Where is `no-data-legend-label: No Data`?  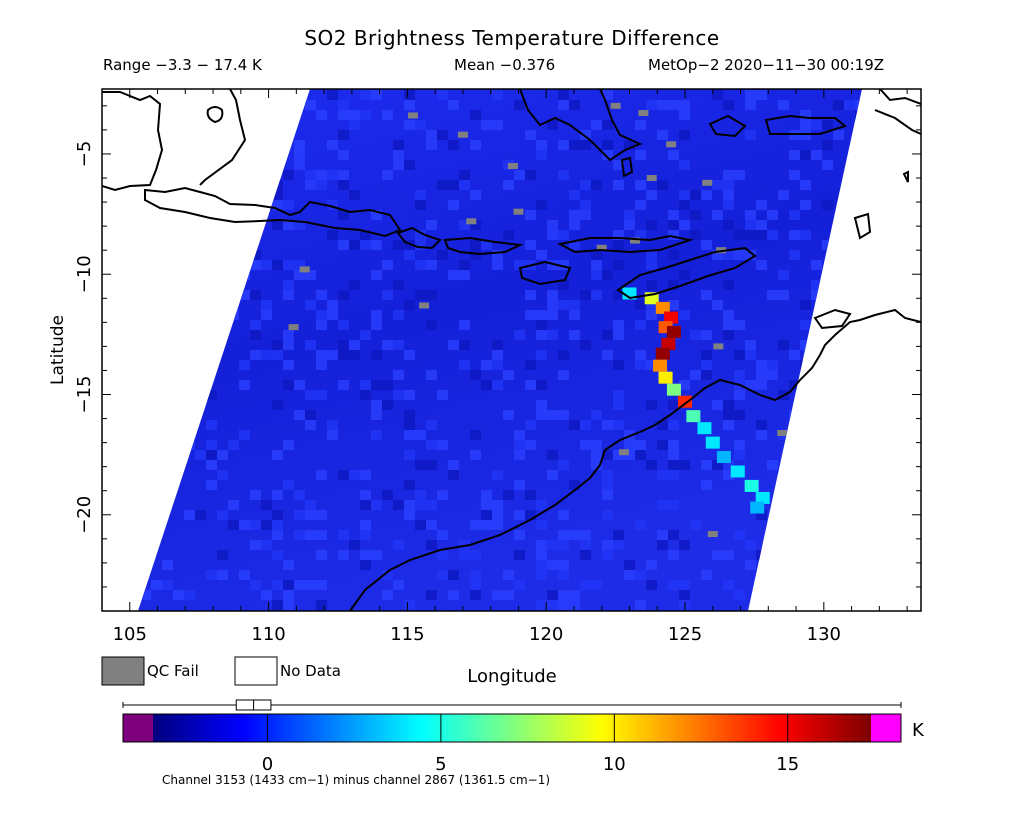 no-data-legend-label: No Data is located at coordinates (310, 671).